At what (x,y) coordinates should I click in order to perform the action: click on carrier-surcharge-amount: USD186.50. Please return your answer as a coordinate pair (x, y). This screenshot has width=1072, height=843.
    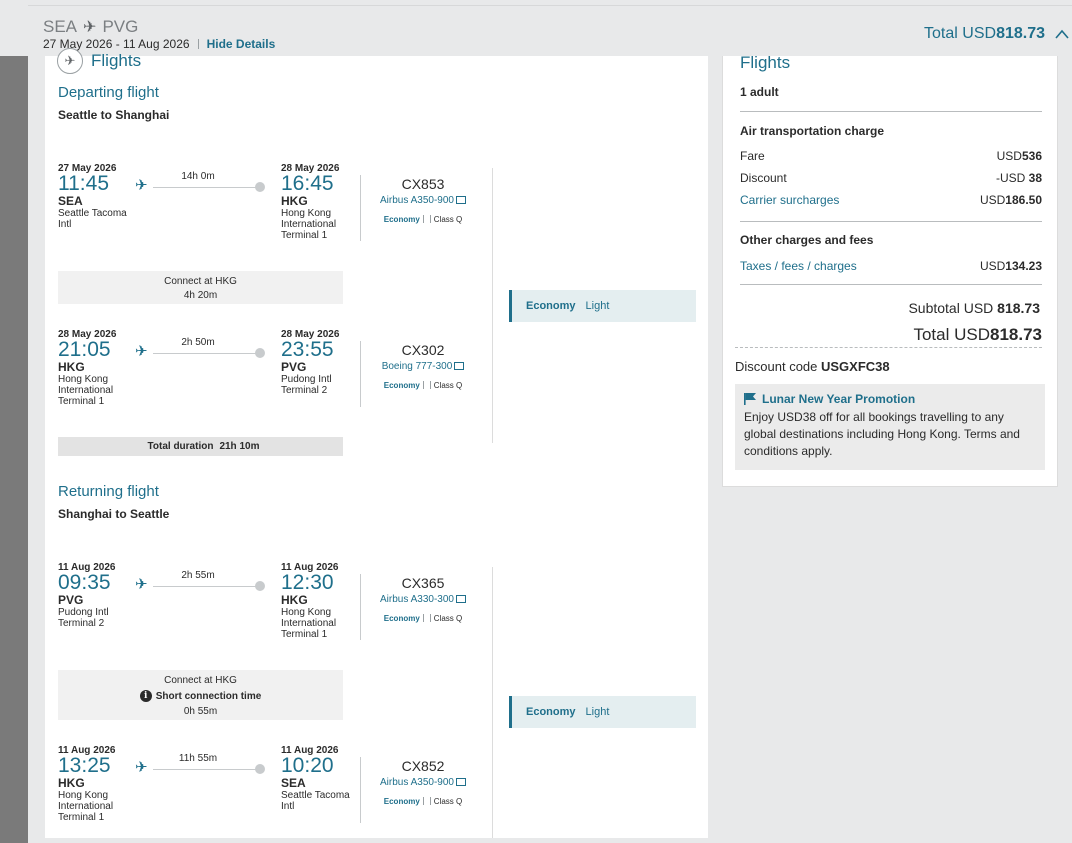
    Looking at the image, I should click on (1010, 200).